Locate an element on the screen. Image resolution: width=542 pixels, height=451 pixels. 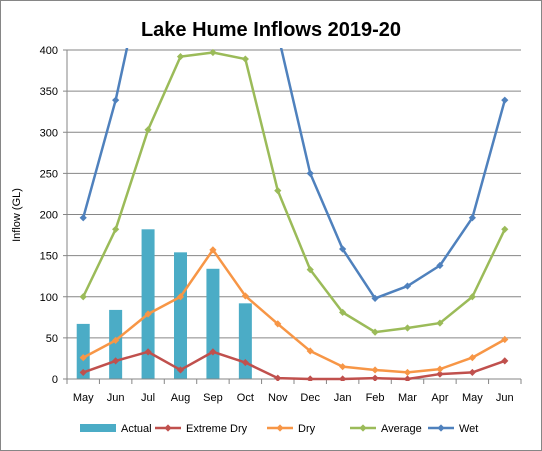
legend-marker-wet is located at coordinates (441, 428).